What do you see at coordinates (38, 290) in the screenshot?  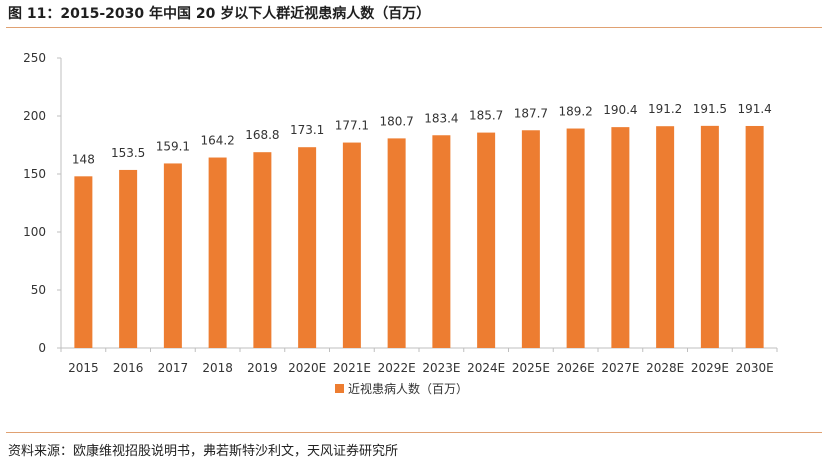 I see `y-tick-label: 50` at bounding box center [38, 290].